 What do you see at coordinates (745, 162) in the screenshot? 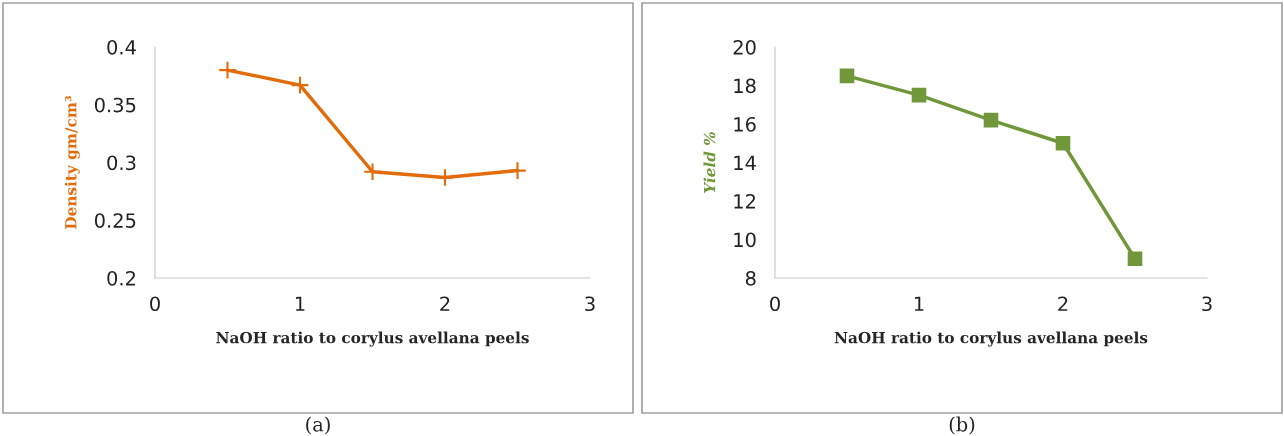
I see `y-tick-label: 14` at bounding box center [745, 162].